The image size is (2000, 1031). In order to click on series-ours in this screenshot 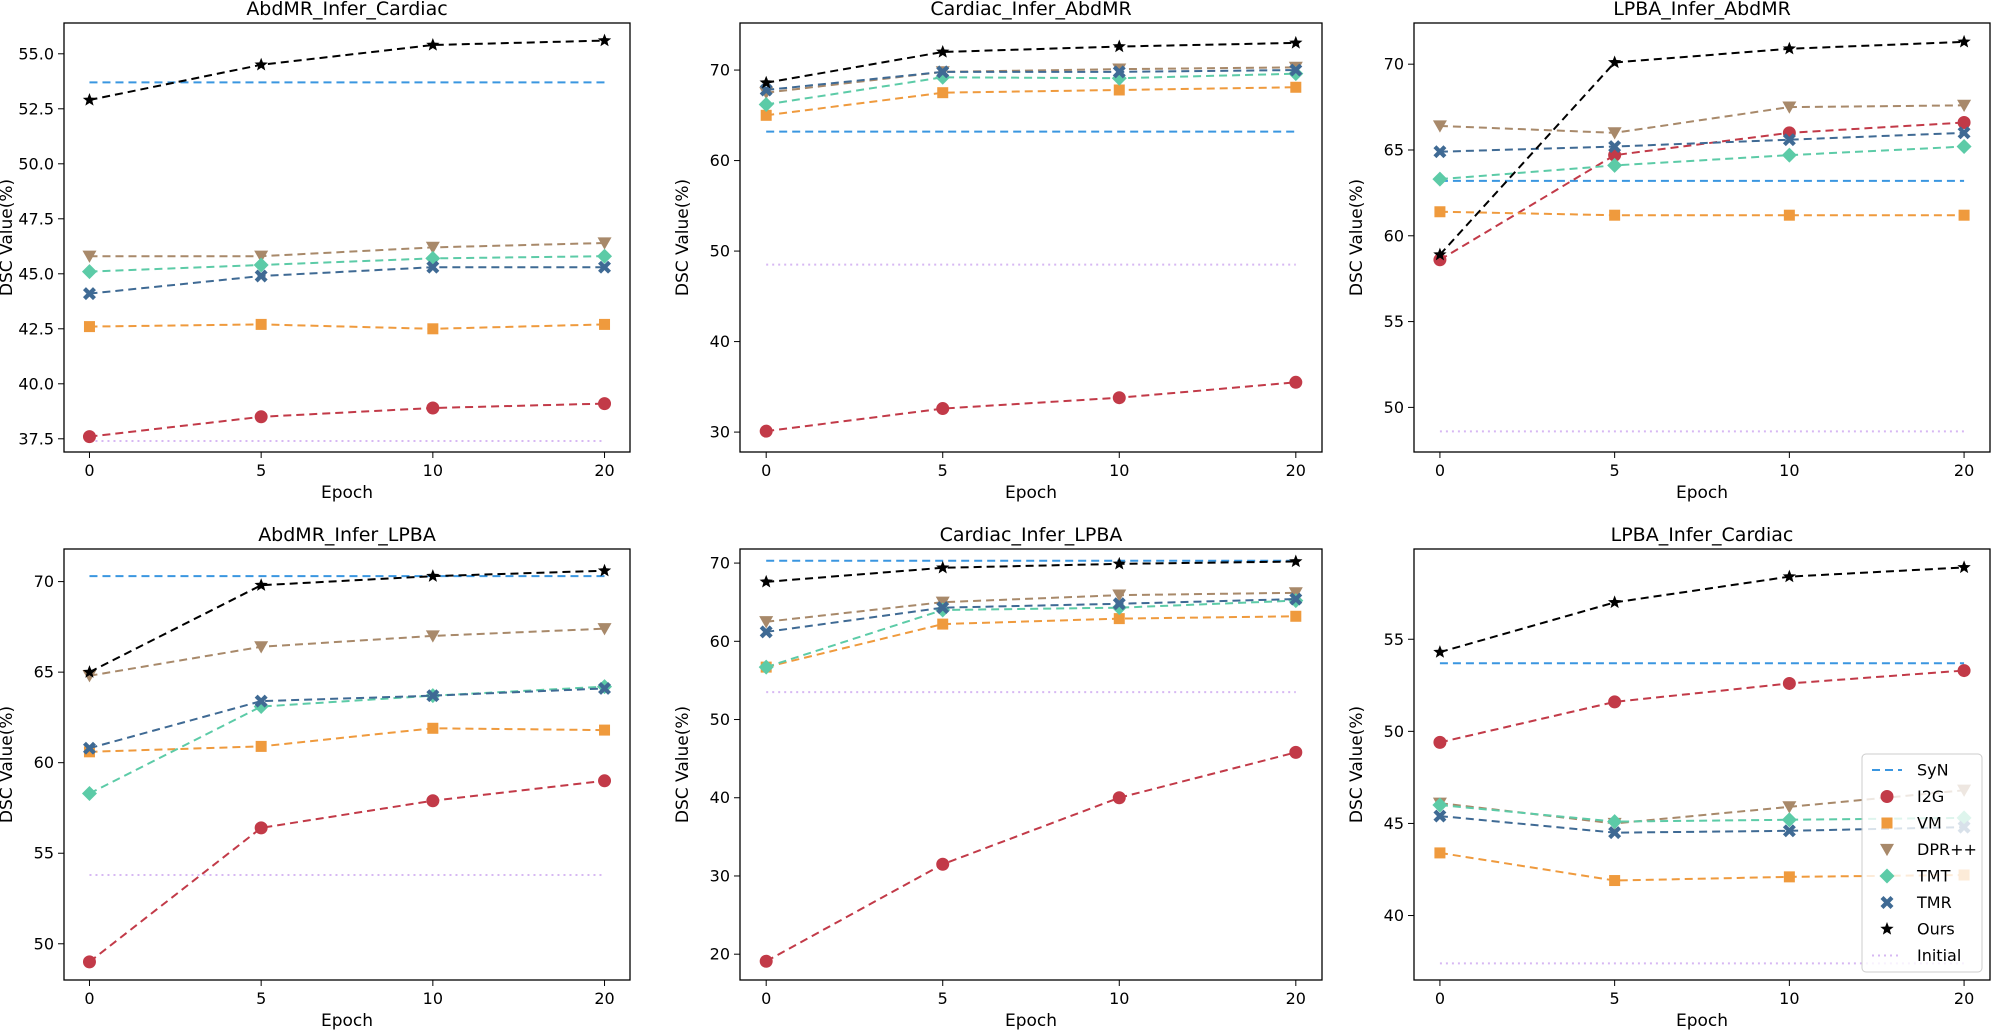, I will do `click(1702, 609)`.